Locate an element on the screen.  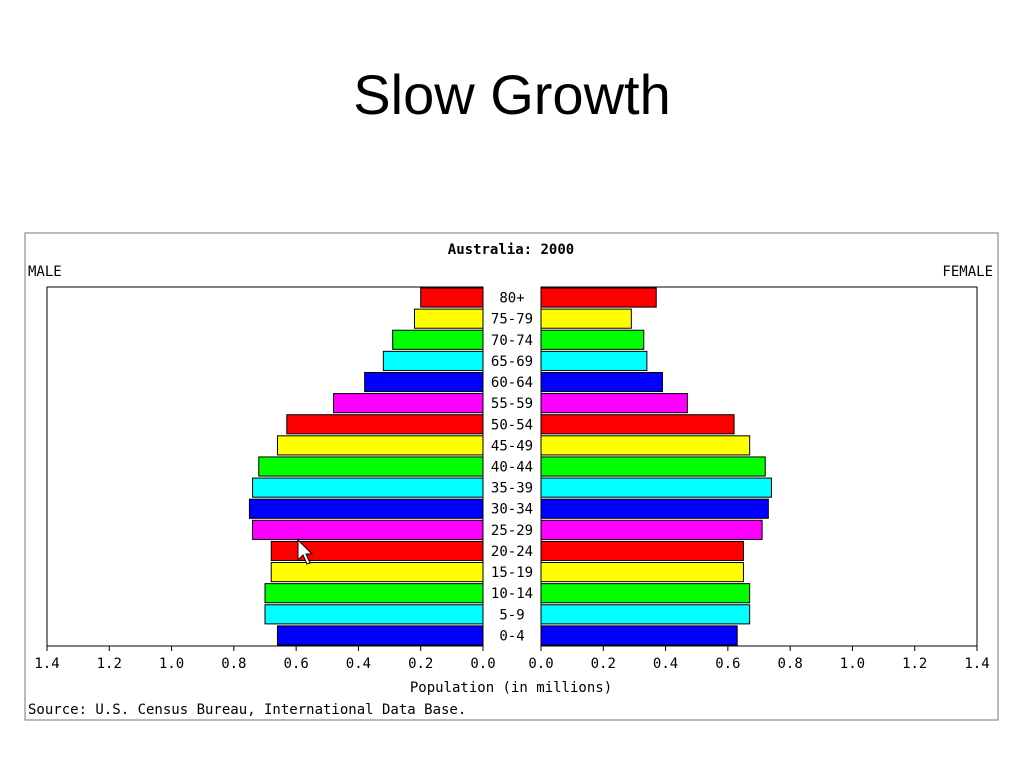
age-group-label: 40-44 is located at coordinates (512, 468).